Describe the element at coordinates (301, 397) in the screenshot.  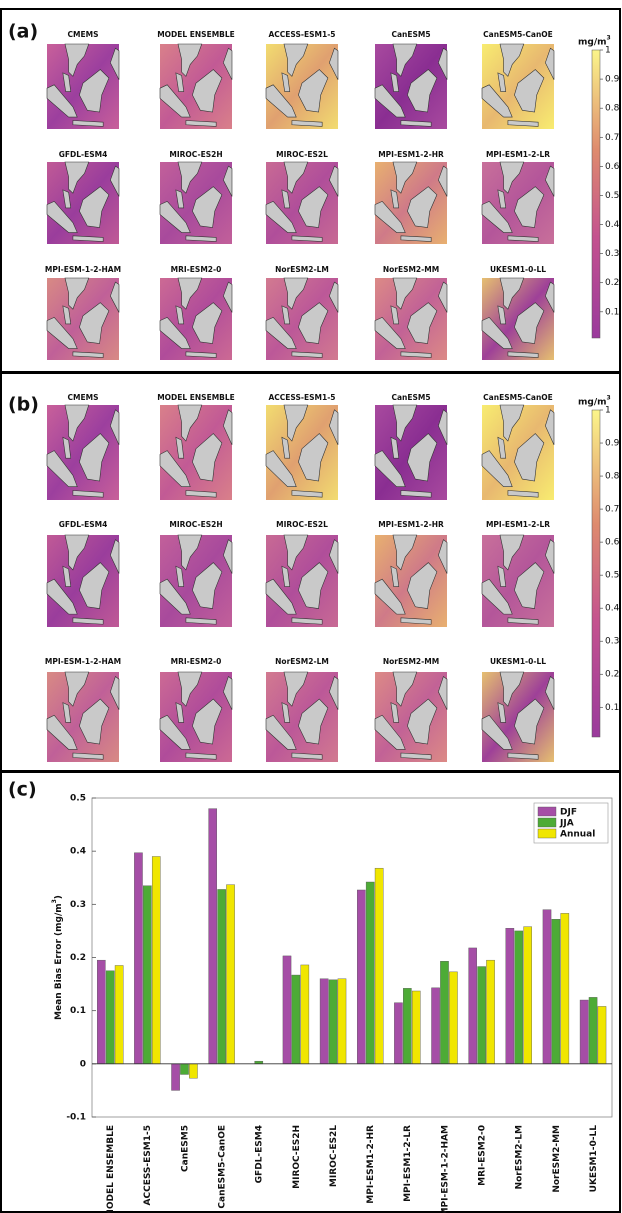
I see `map-title: ACCESS-ESM1-5` at that location.